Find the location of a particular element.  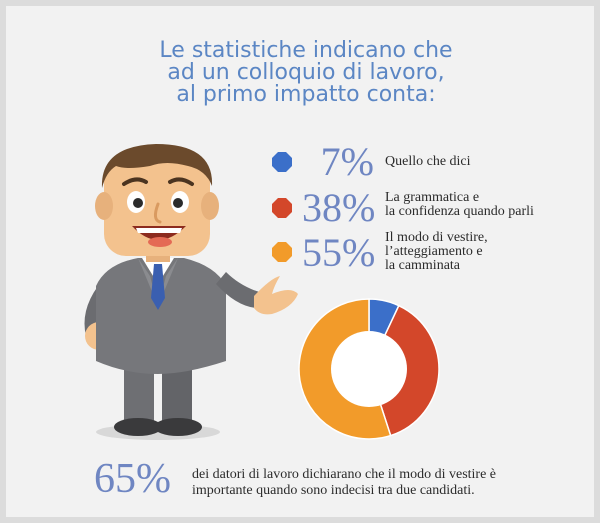

donut-hole is located at coordinates (369, 369).